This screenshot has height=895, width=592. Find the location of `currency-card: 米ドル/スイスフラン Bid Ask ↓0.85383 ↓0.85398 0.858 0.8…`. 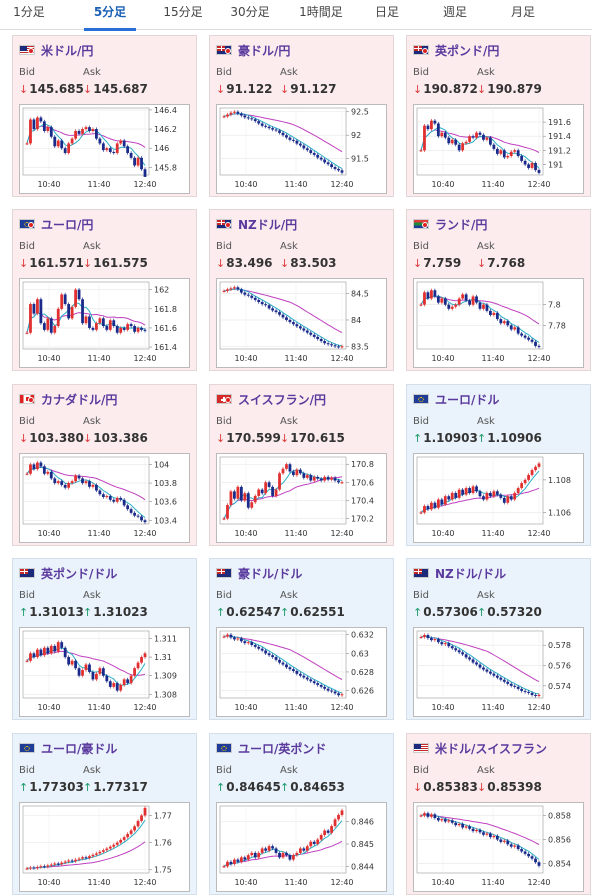

currency-card: 米ドル/スイスフラン Bid Ask ↓0.85383 ↓0.85398 0.858 0.8… is located at coordinates (498, 814).